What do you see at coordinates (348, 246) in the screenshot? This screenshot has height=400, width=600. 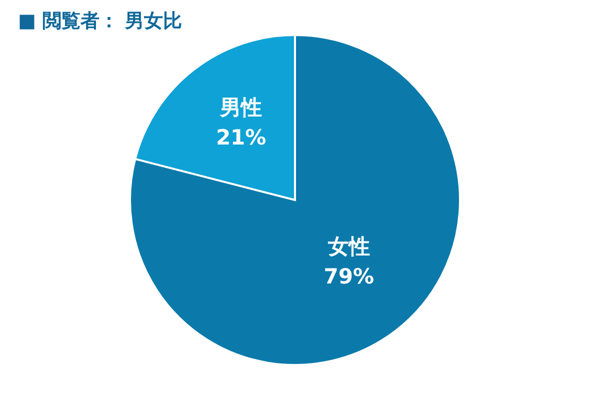 I see `slice-label: 女性` at bounding box center [348, 246].